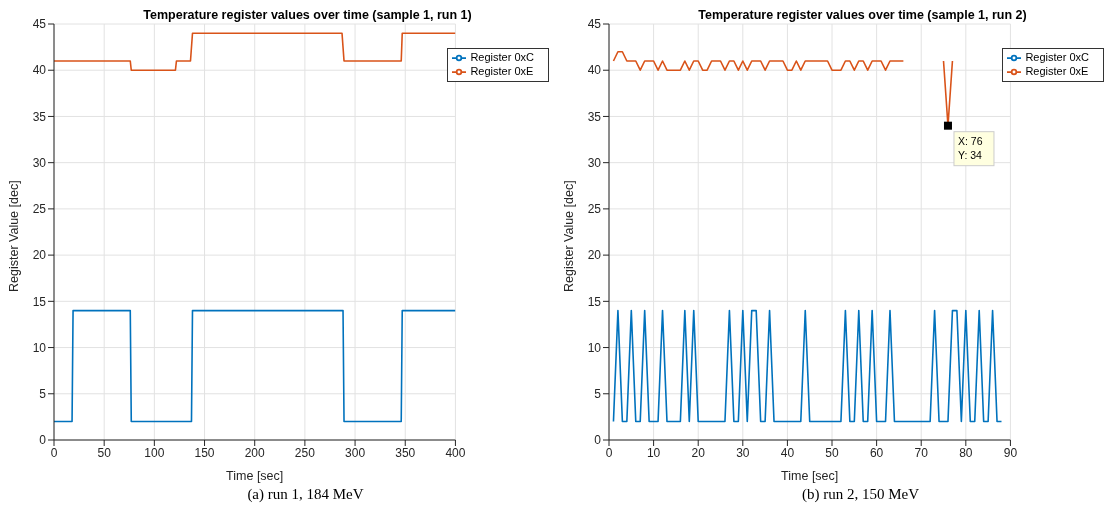  I want to click on x-tick-label: 20, so click(698, 452).